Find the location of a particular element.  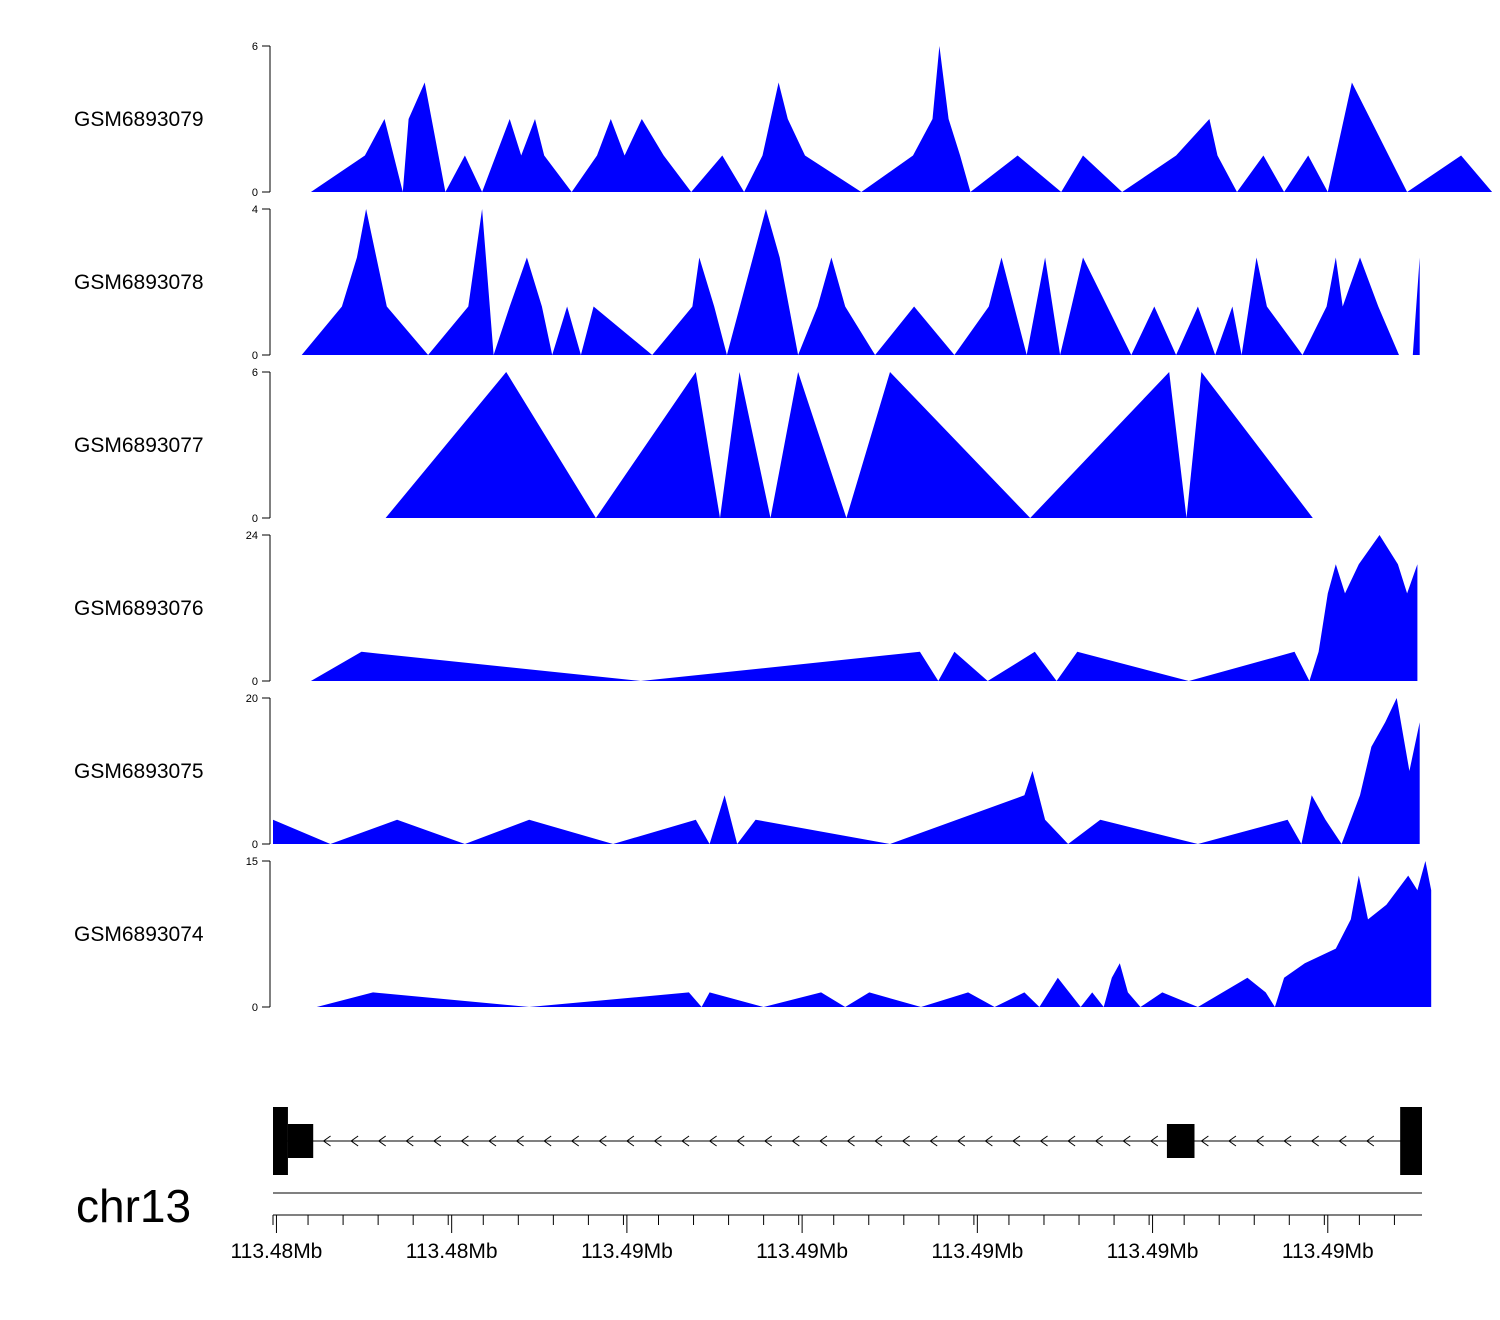

strand-arrows is located at coordinates (848, 1141).